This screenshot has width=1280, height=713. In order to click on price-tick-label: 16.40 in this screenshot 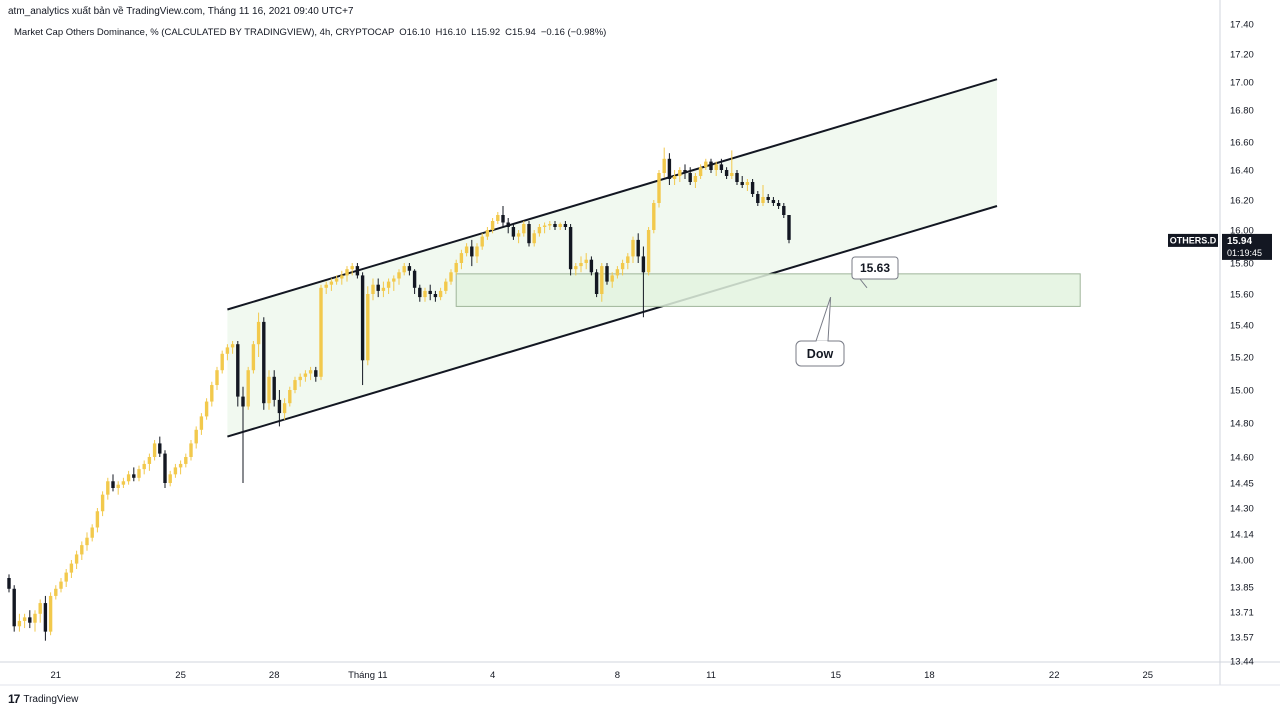, I will do `click(1242, 171)`.